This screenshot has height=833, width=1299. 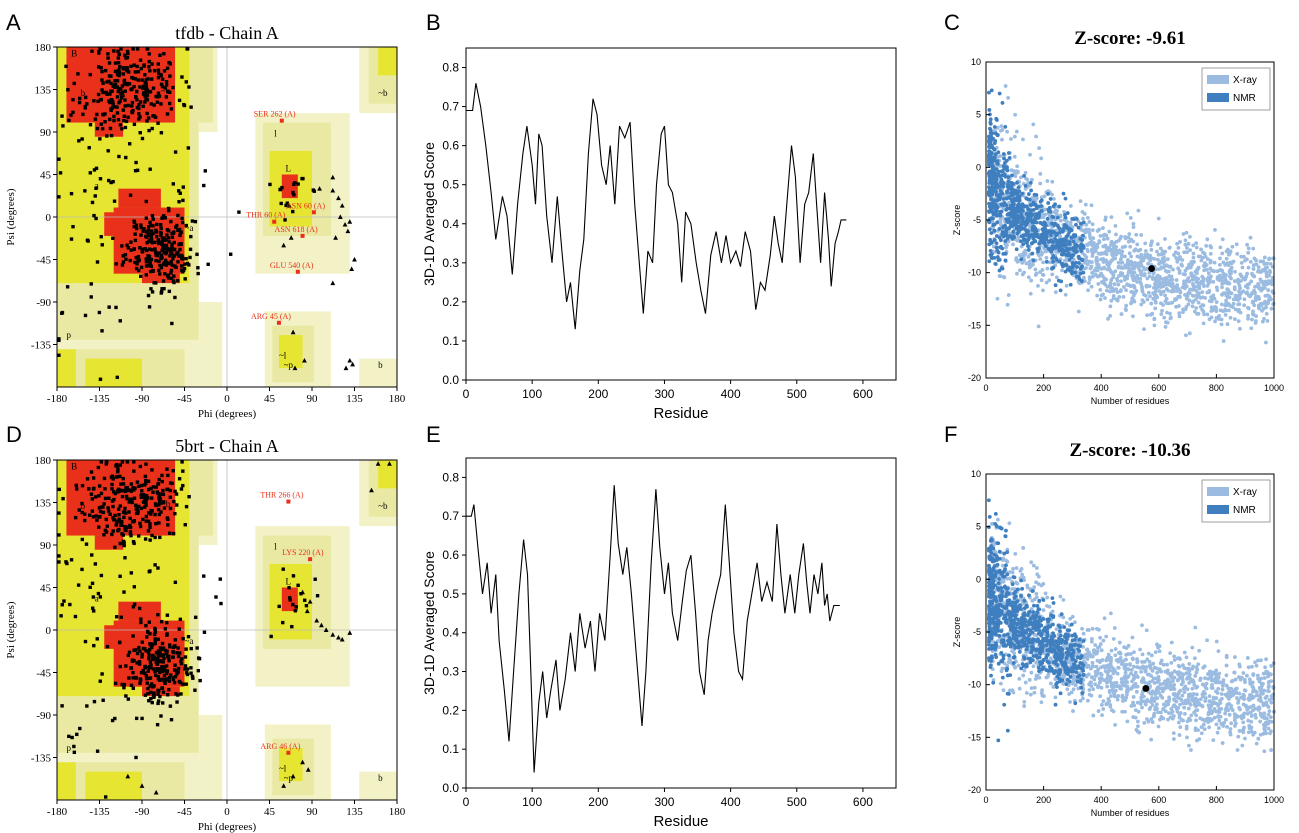 I want to click on region-label: ~a, so click(x=189, y=641).